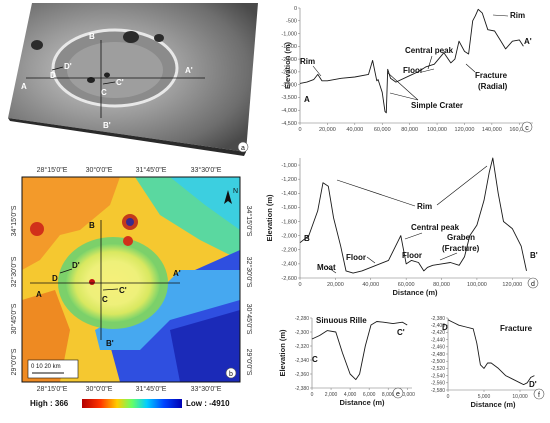  Describe the element at coordinates (289, 251) in the screenshot. I see `y-tick-label: -2,200` at that location.